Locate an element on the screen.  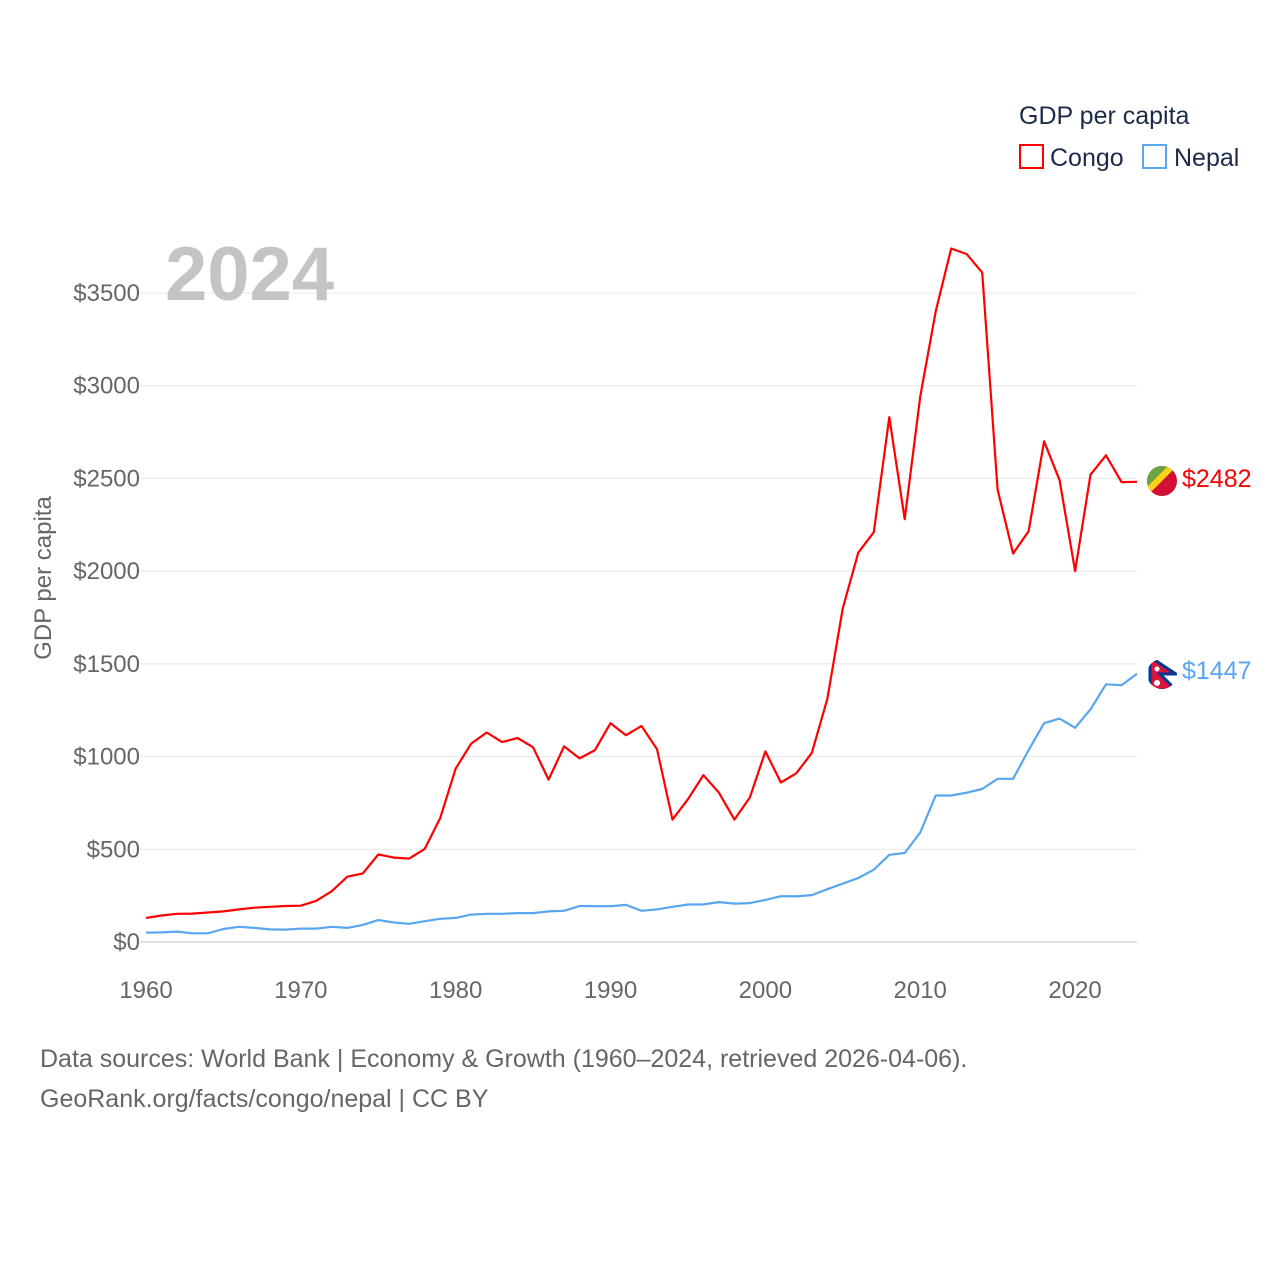
year-label: 2024 is located at coordinates (249, 274).